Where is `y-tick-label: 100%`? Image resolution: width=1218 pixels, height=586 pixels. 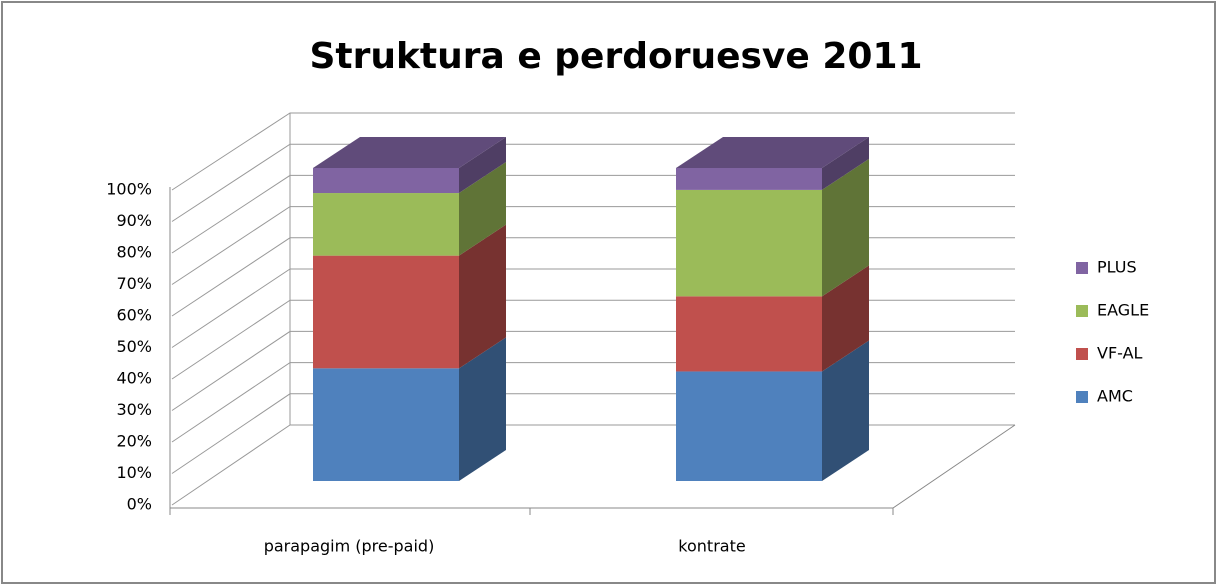
y-tick-label: 100% is located at coordinates (129, 189).